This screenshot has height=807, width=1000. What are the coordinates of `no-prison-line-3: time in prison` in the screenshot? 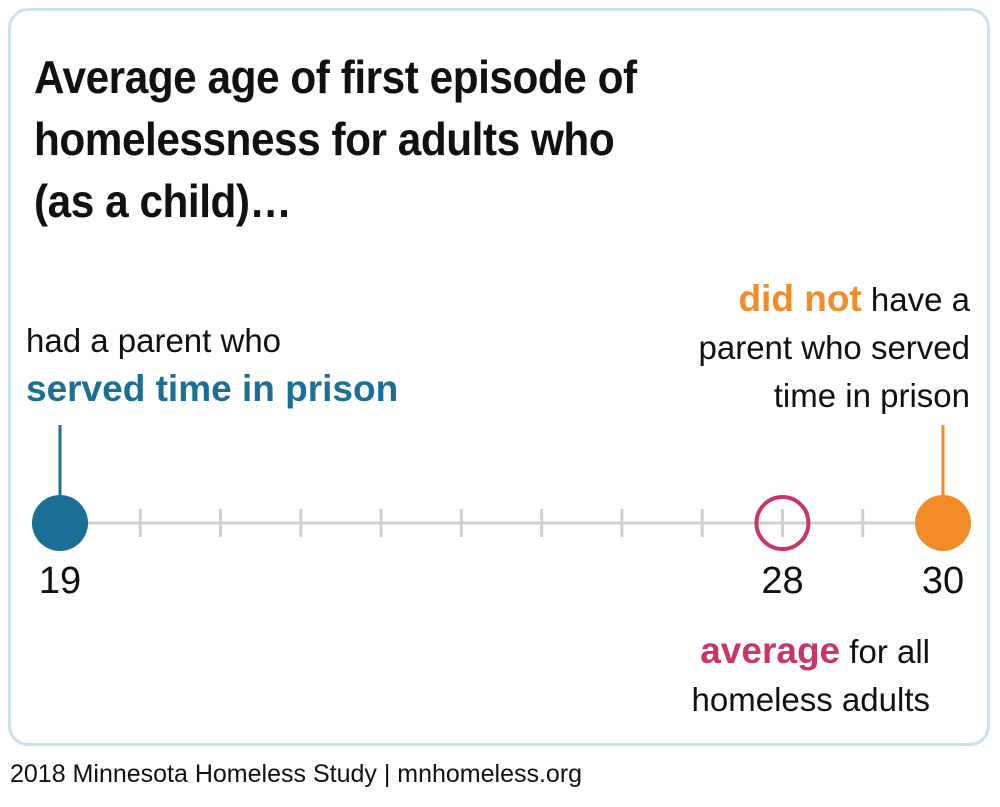 It's located at (871, 395).